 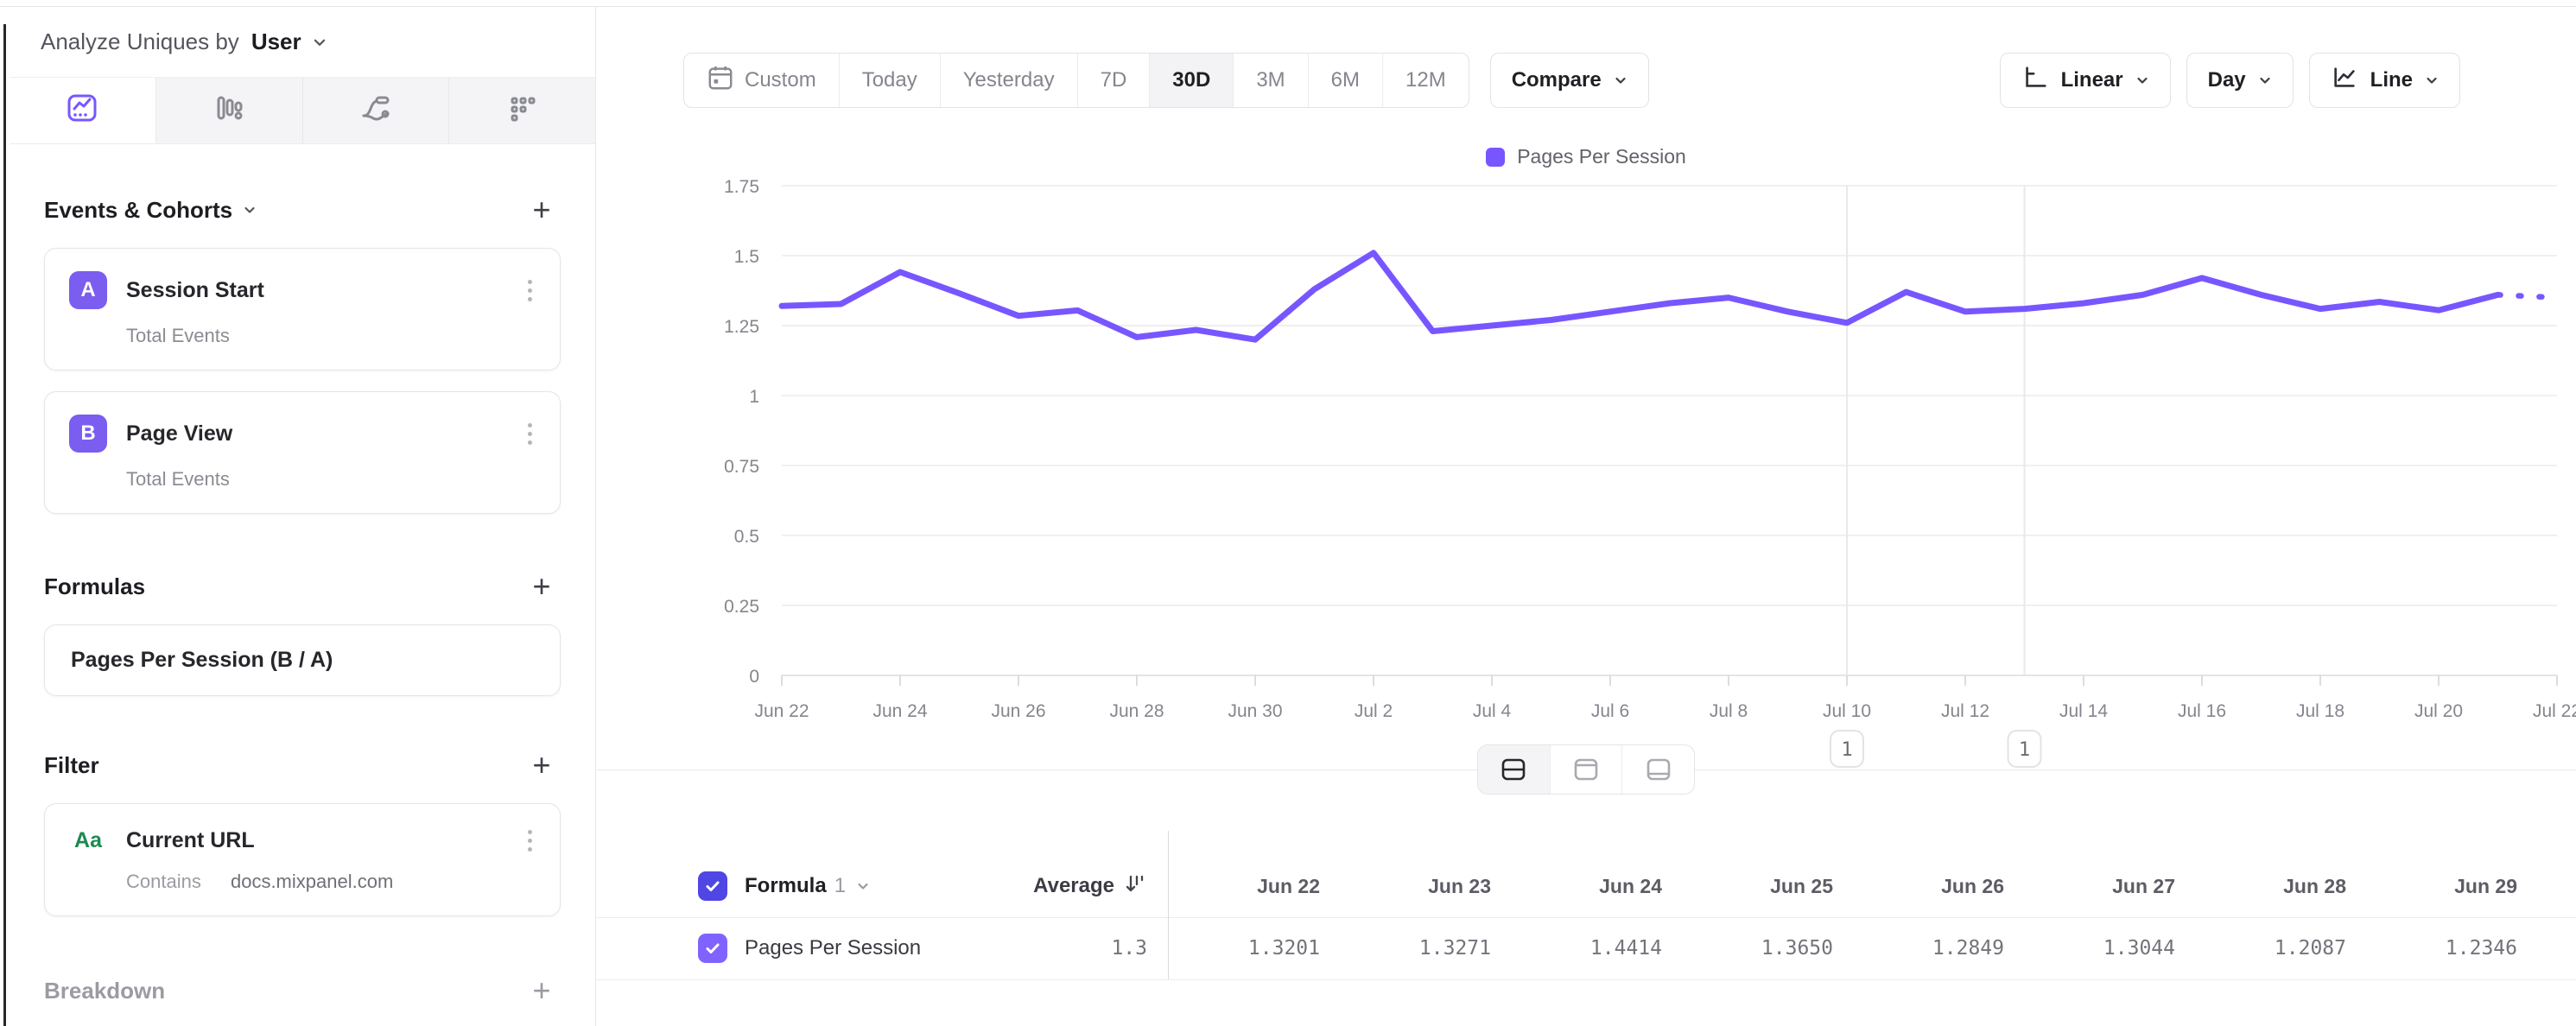 What do you see at coordinates (1288, 885) in the screenshot?
I see `date-column-header: Jun 22` at bounding box center [1288, 885].